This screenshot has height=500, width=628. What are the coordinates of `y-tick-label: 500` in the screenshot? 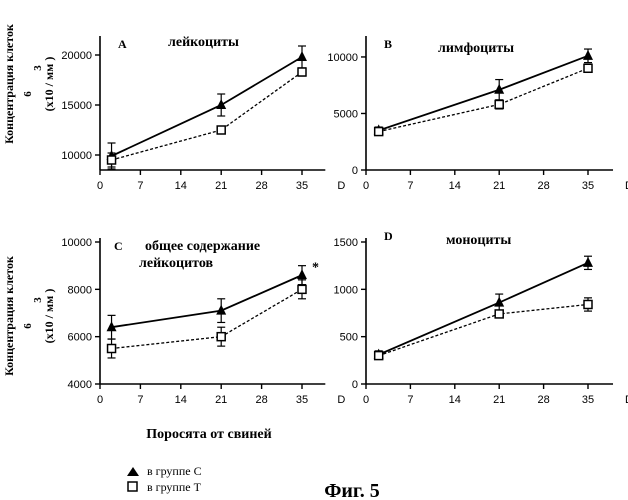 It's located at (349, 338).